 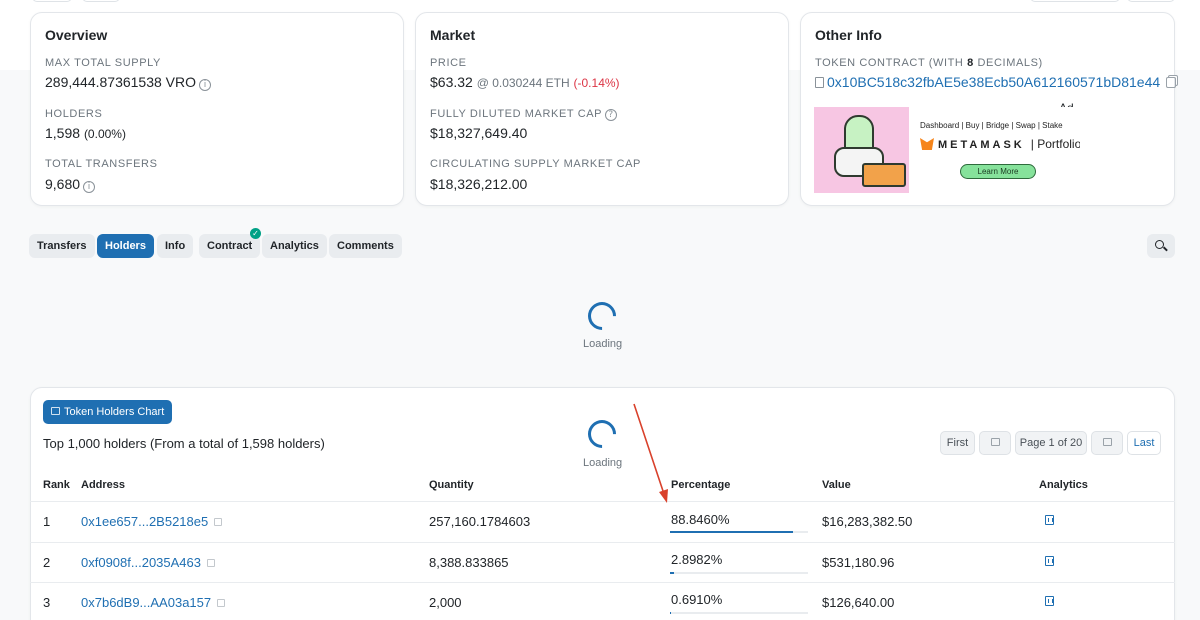 I want to click on ad-illustration, so click(x=861, y=150).